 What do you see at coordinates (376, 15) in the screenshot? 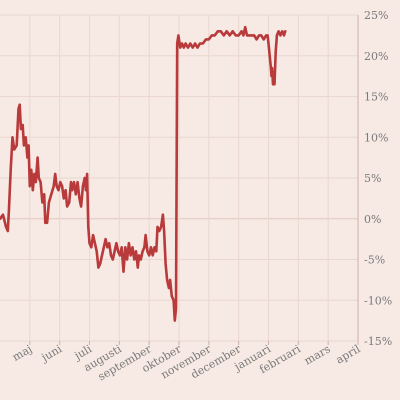
I see `y-tick-label: 25%` at bounding box center [376, 15].